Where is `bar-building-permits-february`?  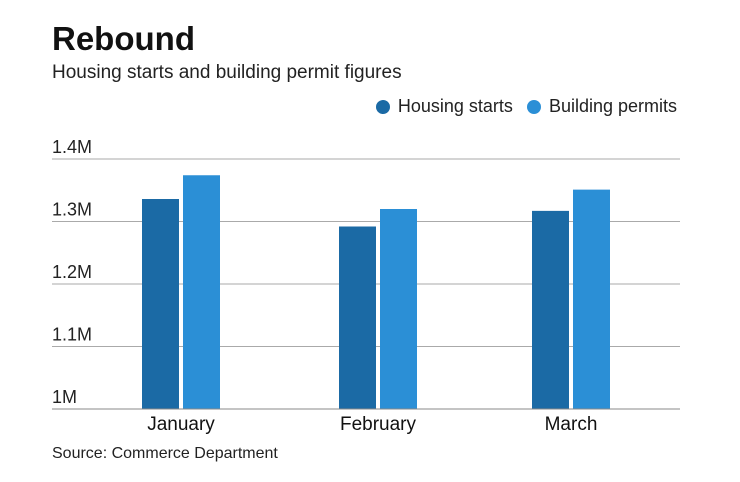 bar-building-permits-february is located at coordinates (398, 309).